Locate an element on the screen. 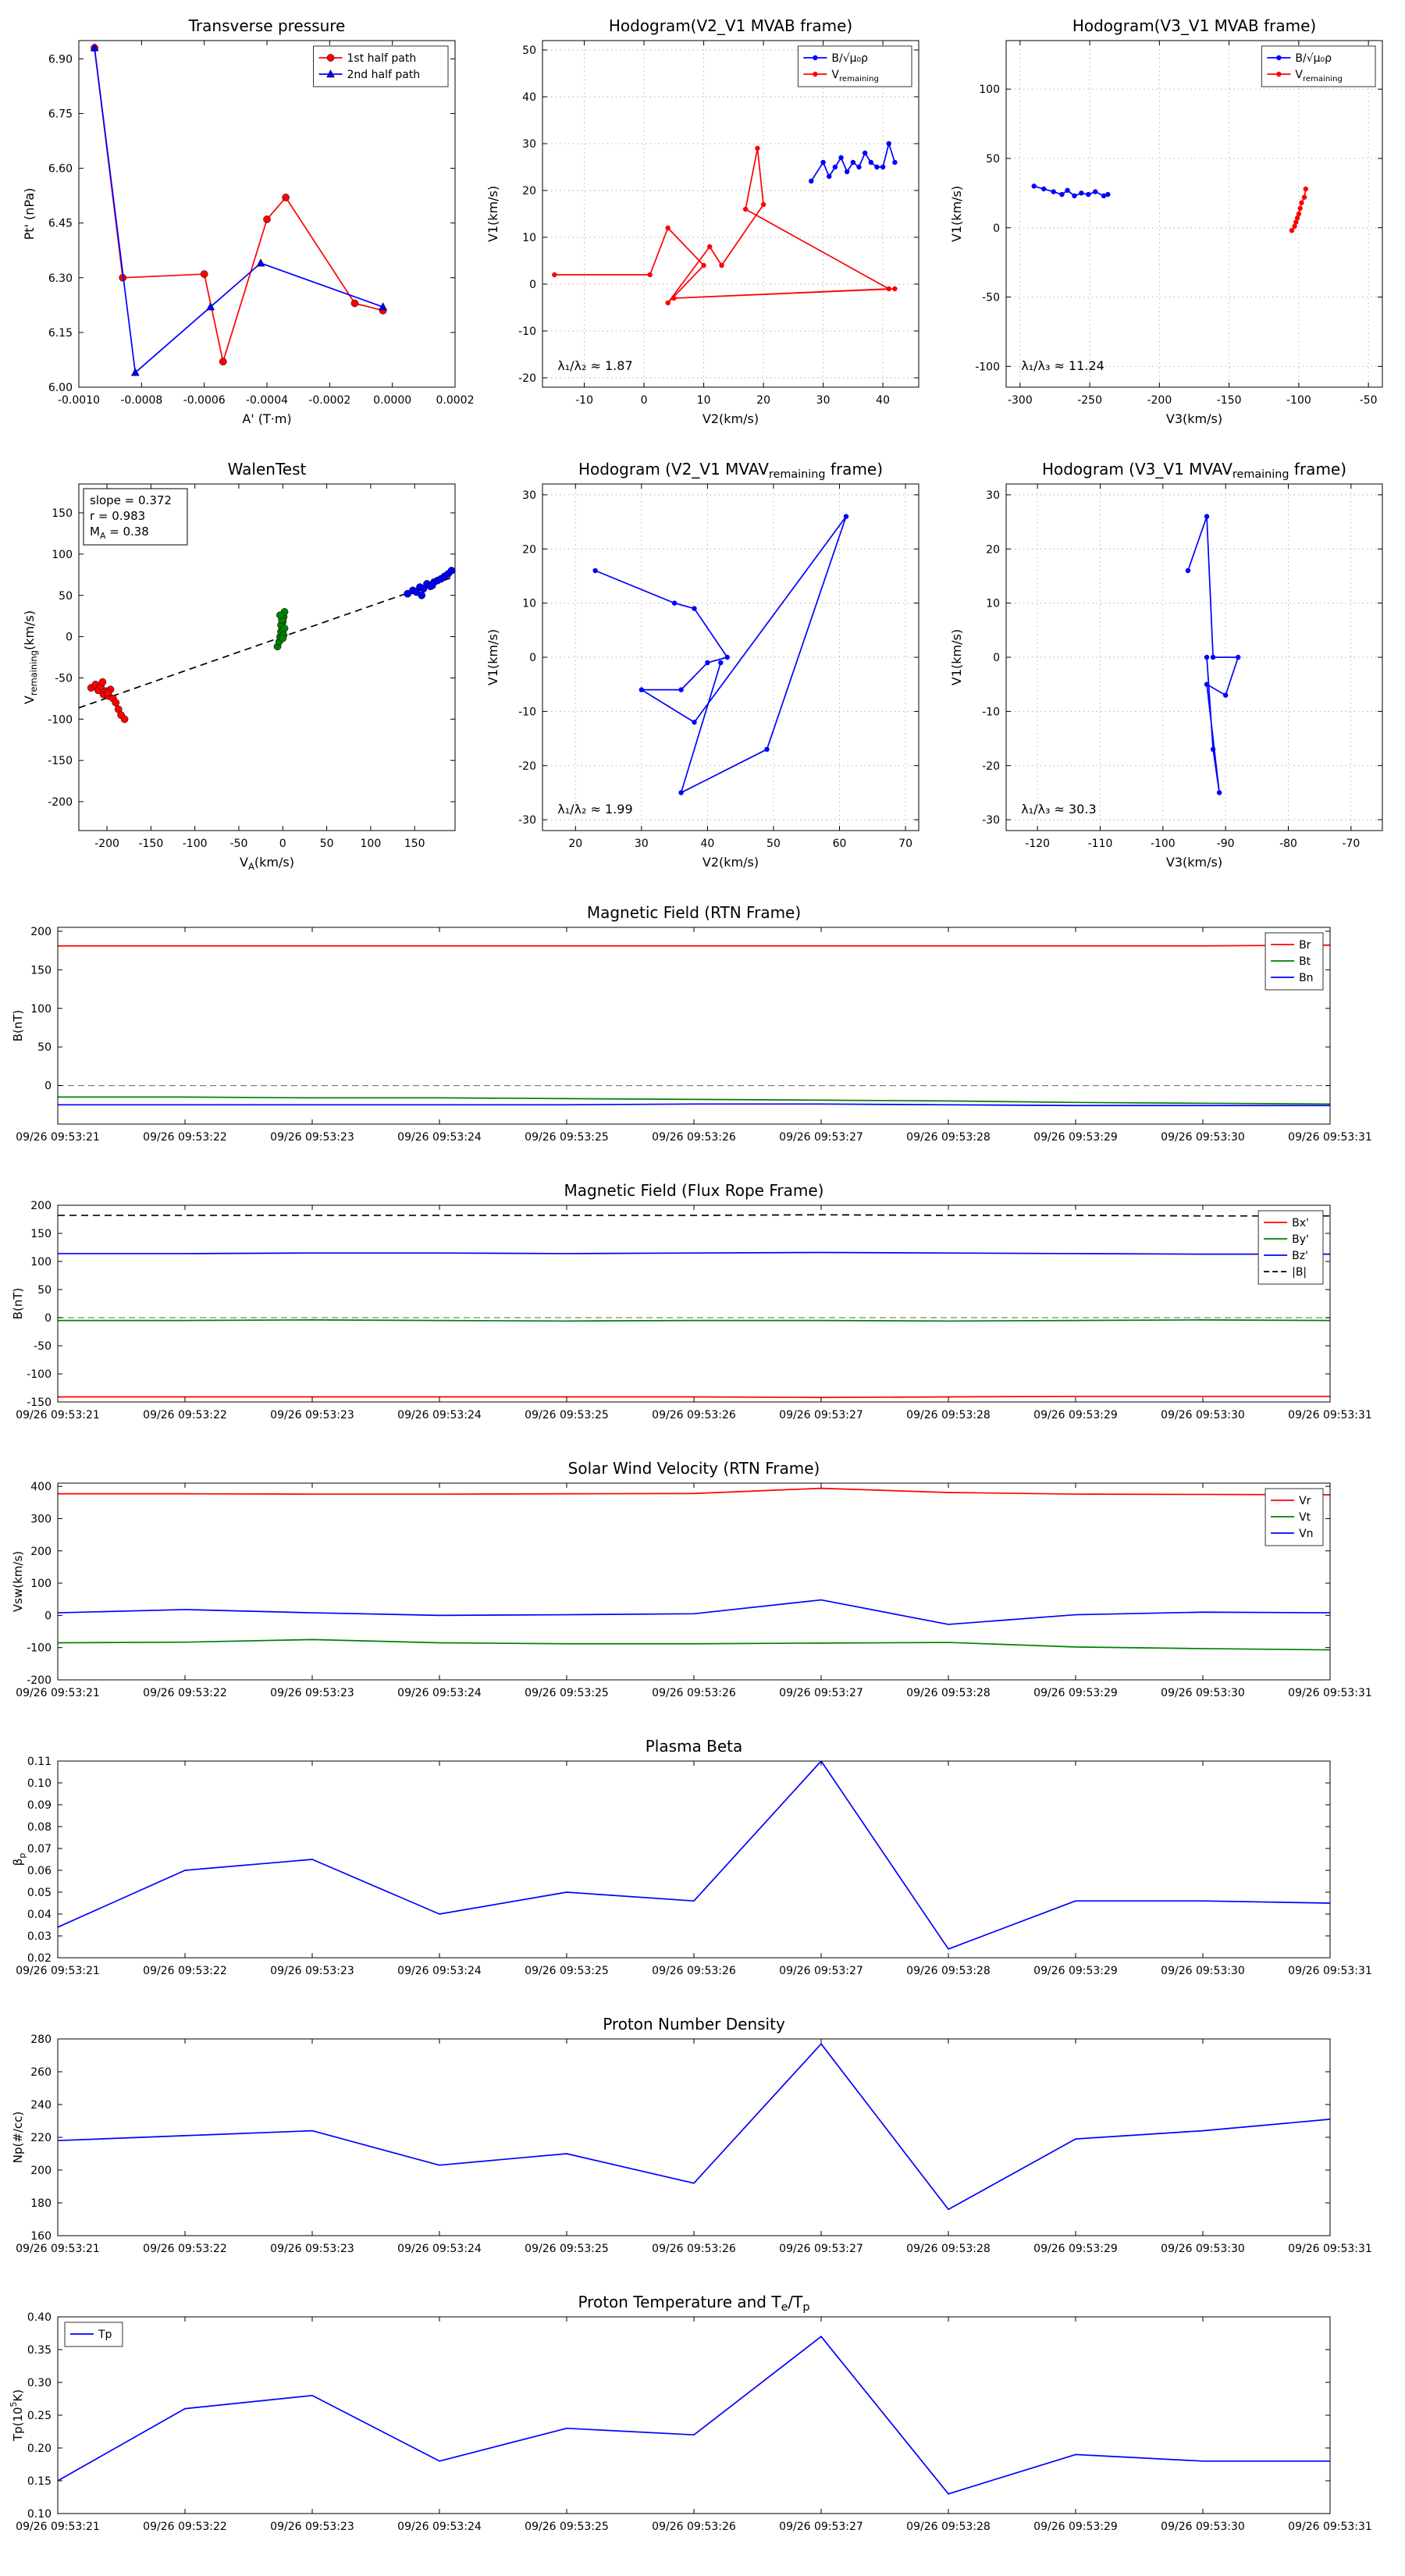  svg-text: Bz' is located at coordinates (1300, 1256).